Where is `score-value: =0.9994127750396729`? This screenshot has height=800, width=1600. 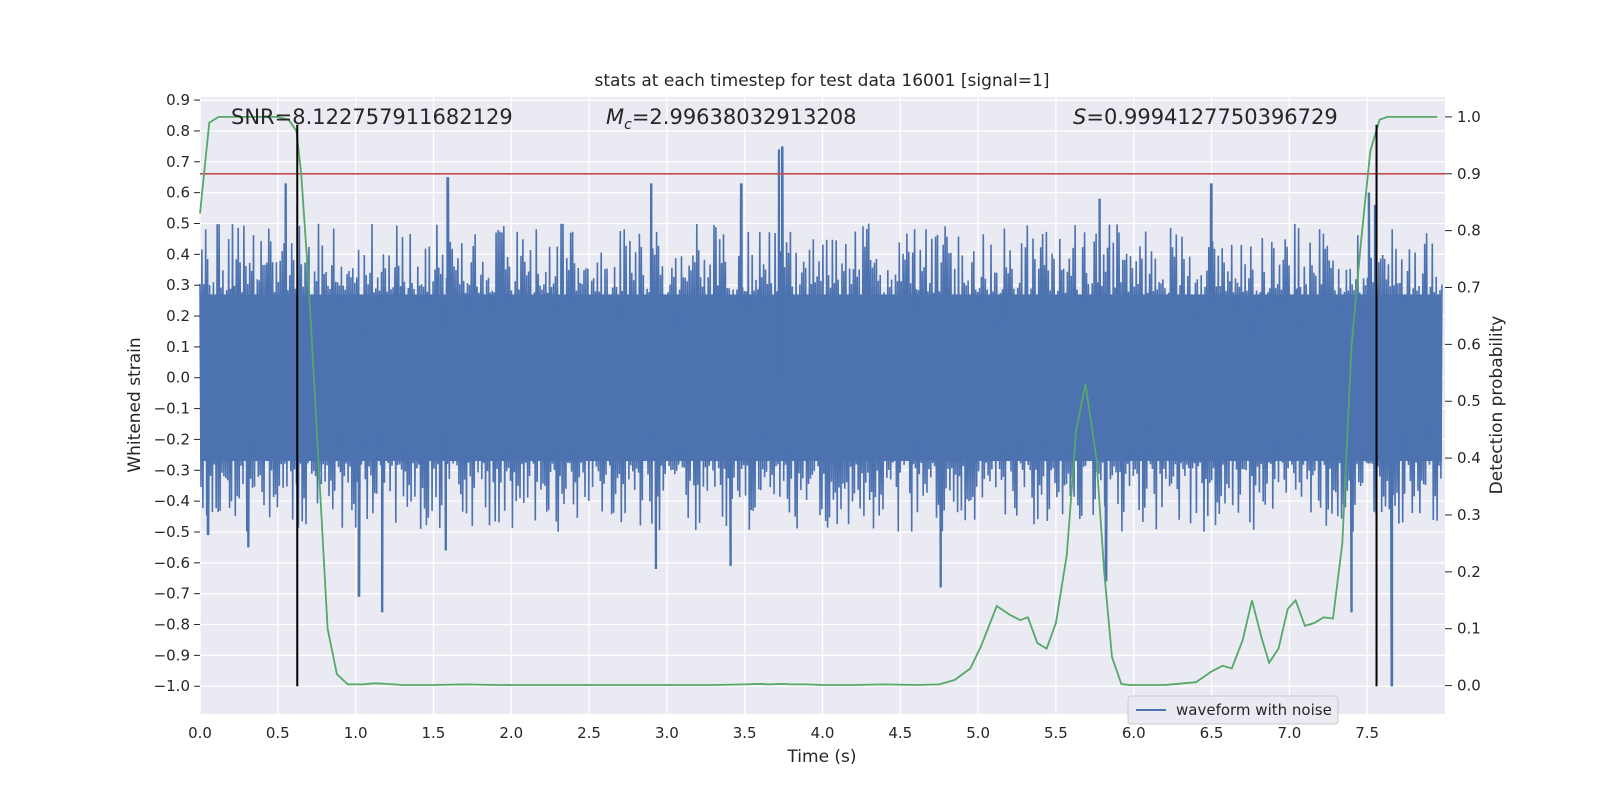 score-value: =0.9994127750396729 is located at coordinates (1211, 117).